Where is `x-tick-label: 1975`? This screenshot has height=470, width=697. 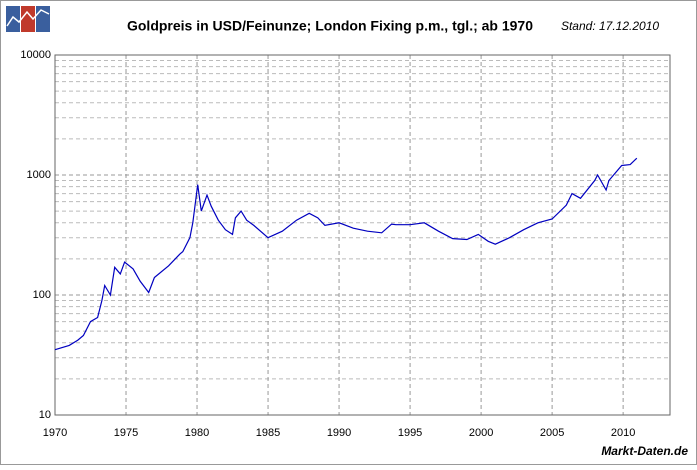 x-tick-label: 1975 is located at coordinates (126, 433).